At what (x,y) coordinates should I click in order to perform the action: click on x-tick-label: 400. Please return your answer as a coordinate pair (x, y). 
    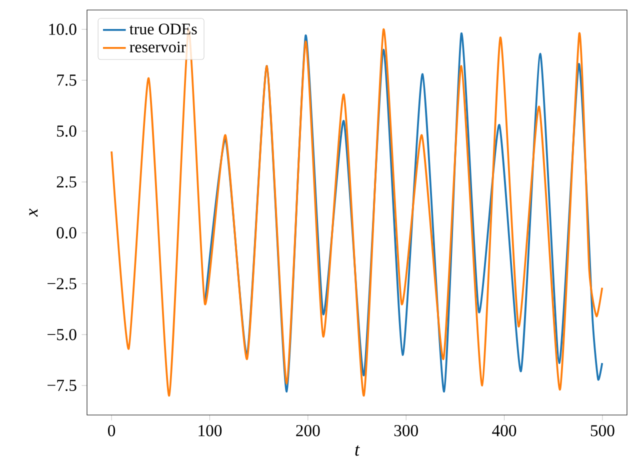
    Looking at the image, I should click on (504, 430).